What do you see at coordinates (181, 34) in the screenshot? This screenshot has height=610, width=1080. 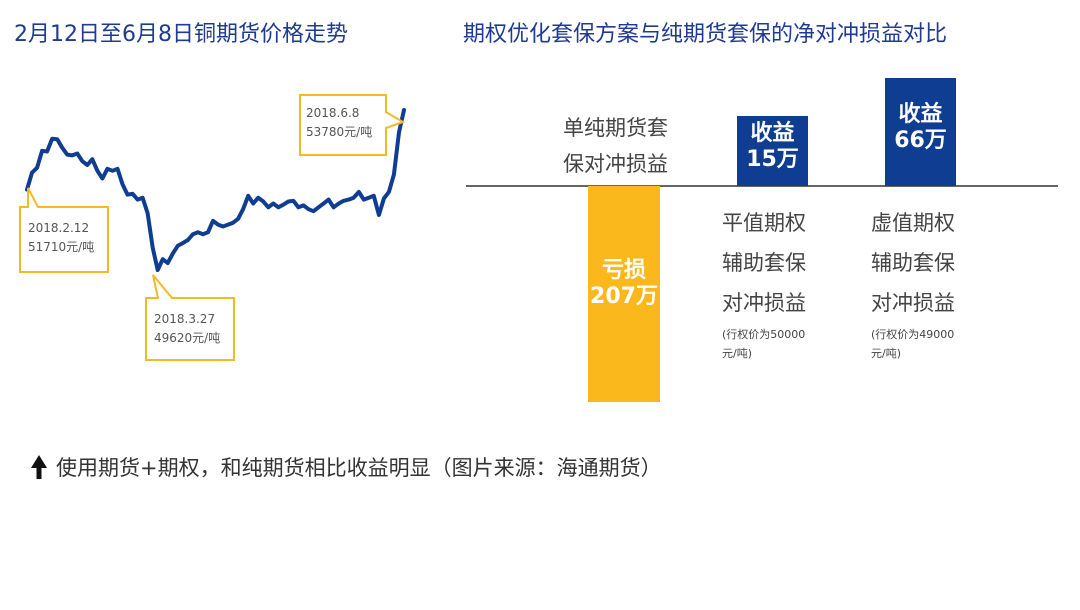 I see `left-chart-title: 2月12日至6月8日铜期货价格走势` at bounding box center [181, 34].